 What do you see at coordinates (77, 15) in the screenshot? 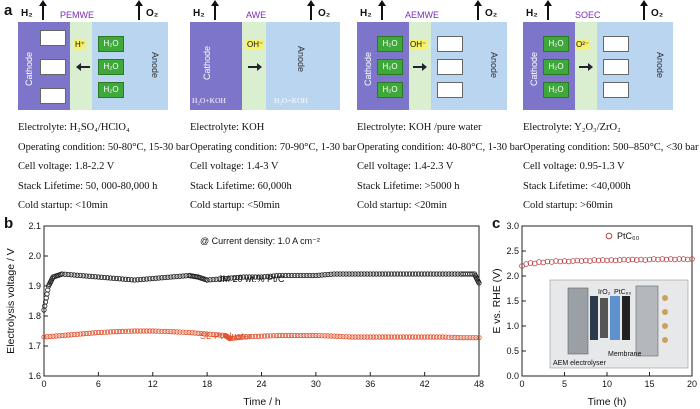
I see `cell-title: PEMWE` at bounding box center [77, 15].